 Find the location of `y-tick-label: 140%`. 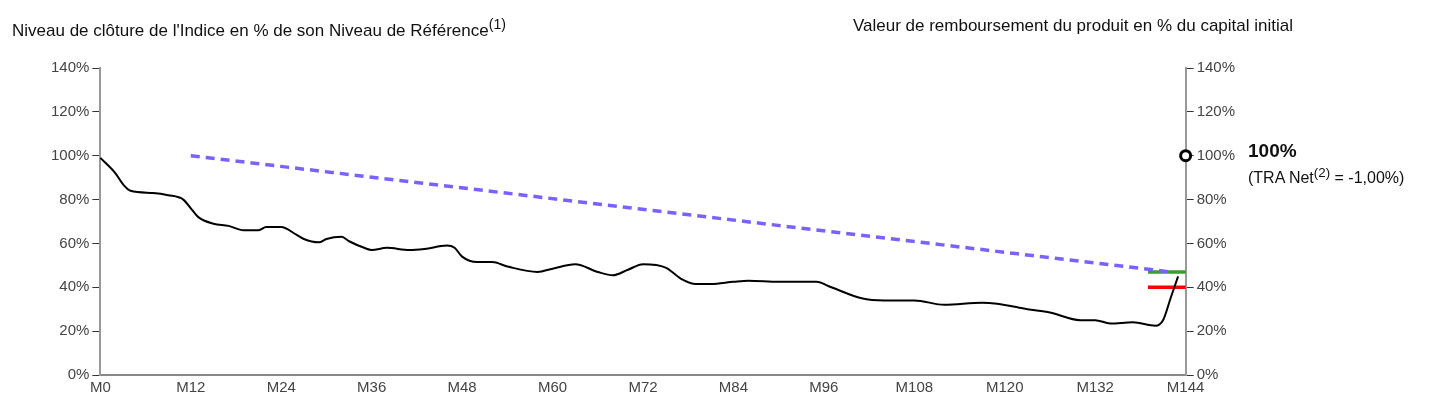

y-tick-label: 140% is located at coordinates (70, 67).